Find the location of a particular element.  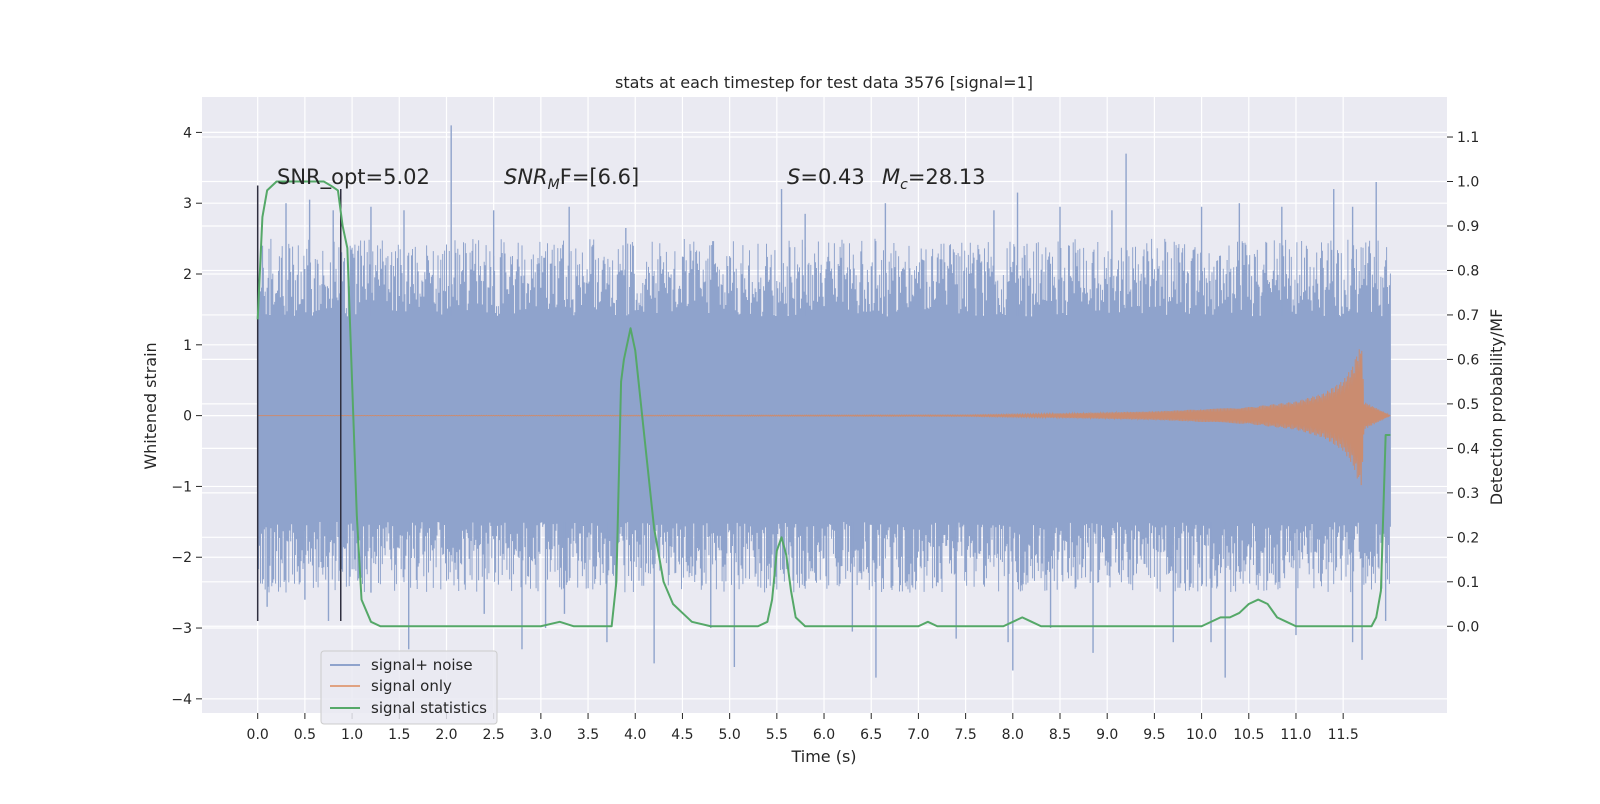

x-tick-label: 4.5 is located at coordinates (682, 735).